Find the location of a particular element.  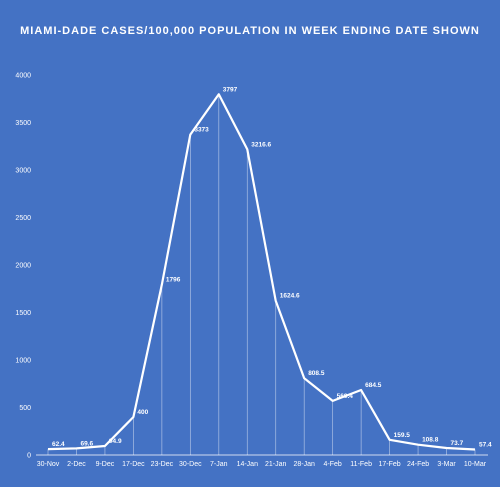

y-tick-label: 4000 is located at coordinates (23, 76).